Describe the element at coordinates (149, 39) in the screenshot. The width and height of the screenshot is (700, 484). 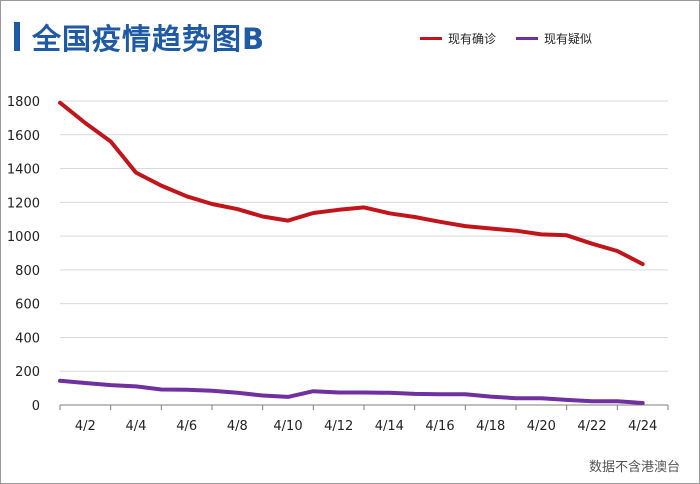
I see `chart-title: 全国疫情趋势图B` at that location.